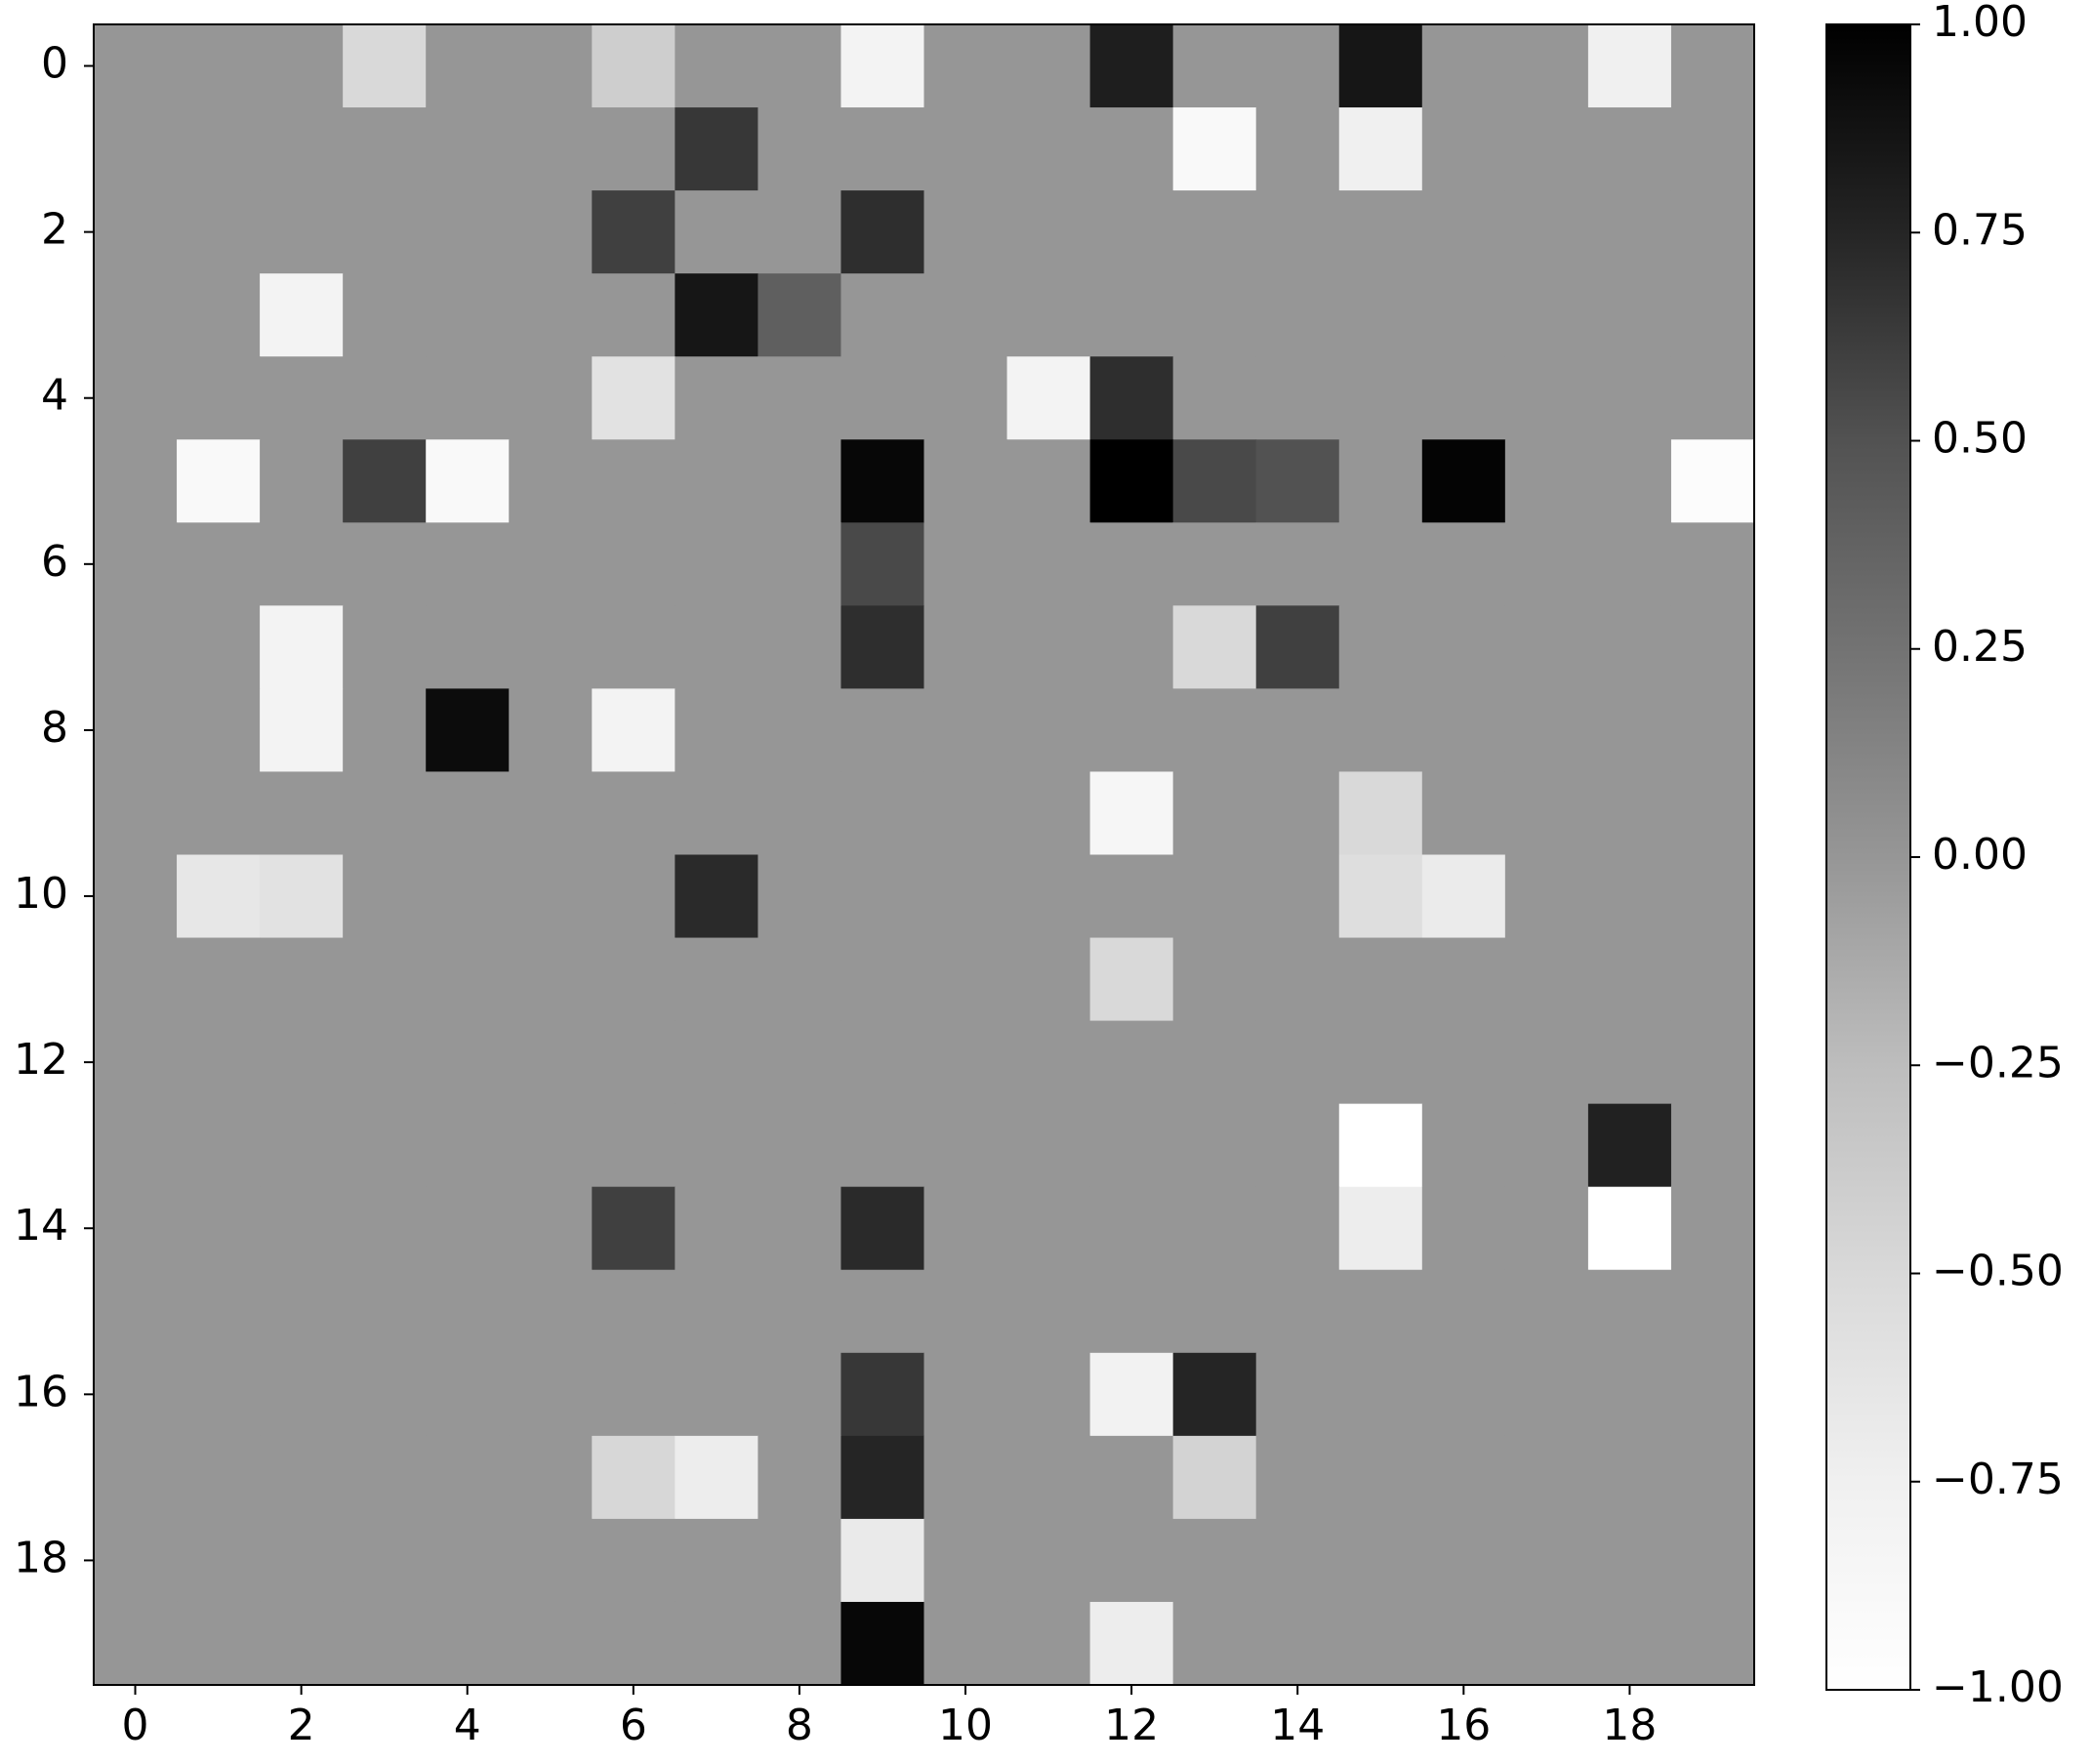 The width and height of the screenshot is (2090, 1764). What do you see at coordinates (1868, 857) in the screenshot?
I see `colorbar` at bounding box center [1868, 857].